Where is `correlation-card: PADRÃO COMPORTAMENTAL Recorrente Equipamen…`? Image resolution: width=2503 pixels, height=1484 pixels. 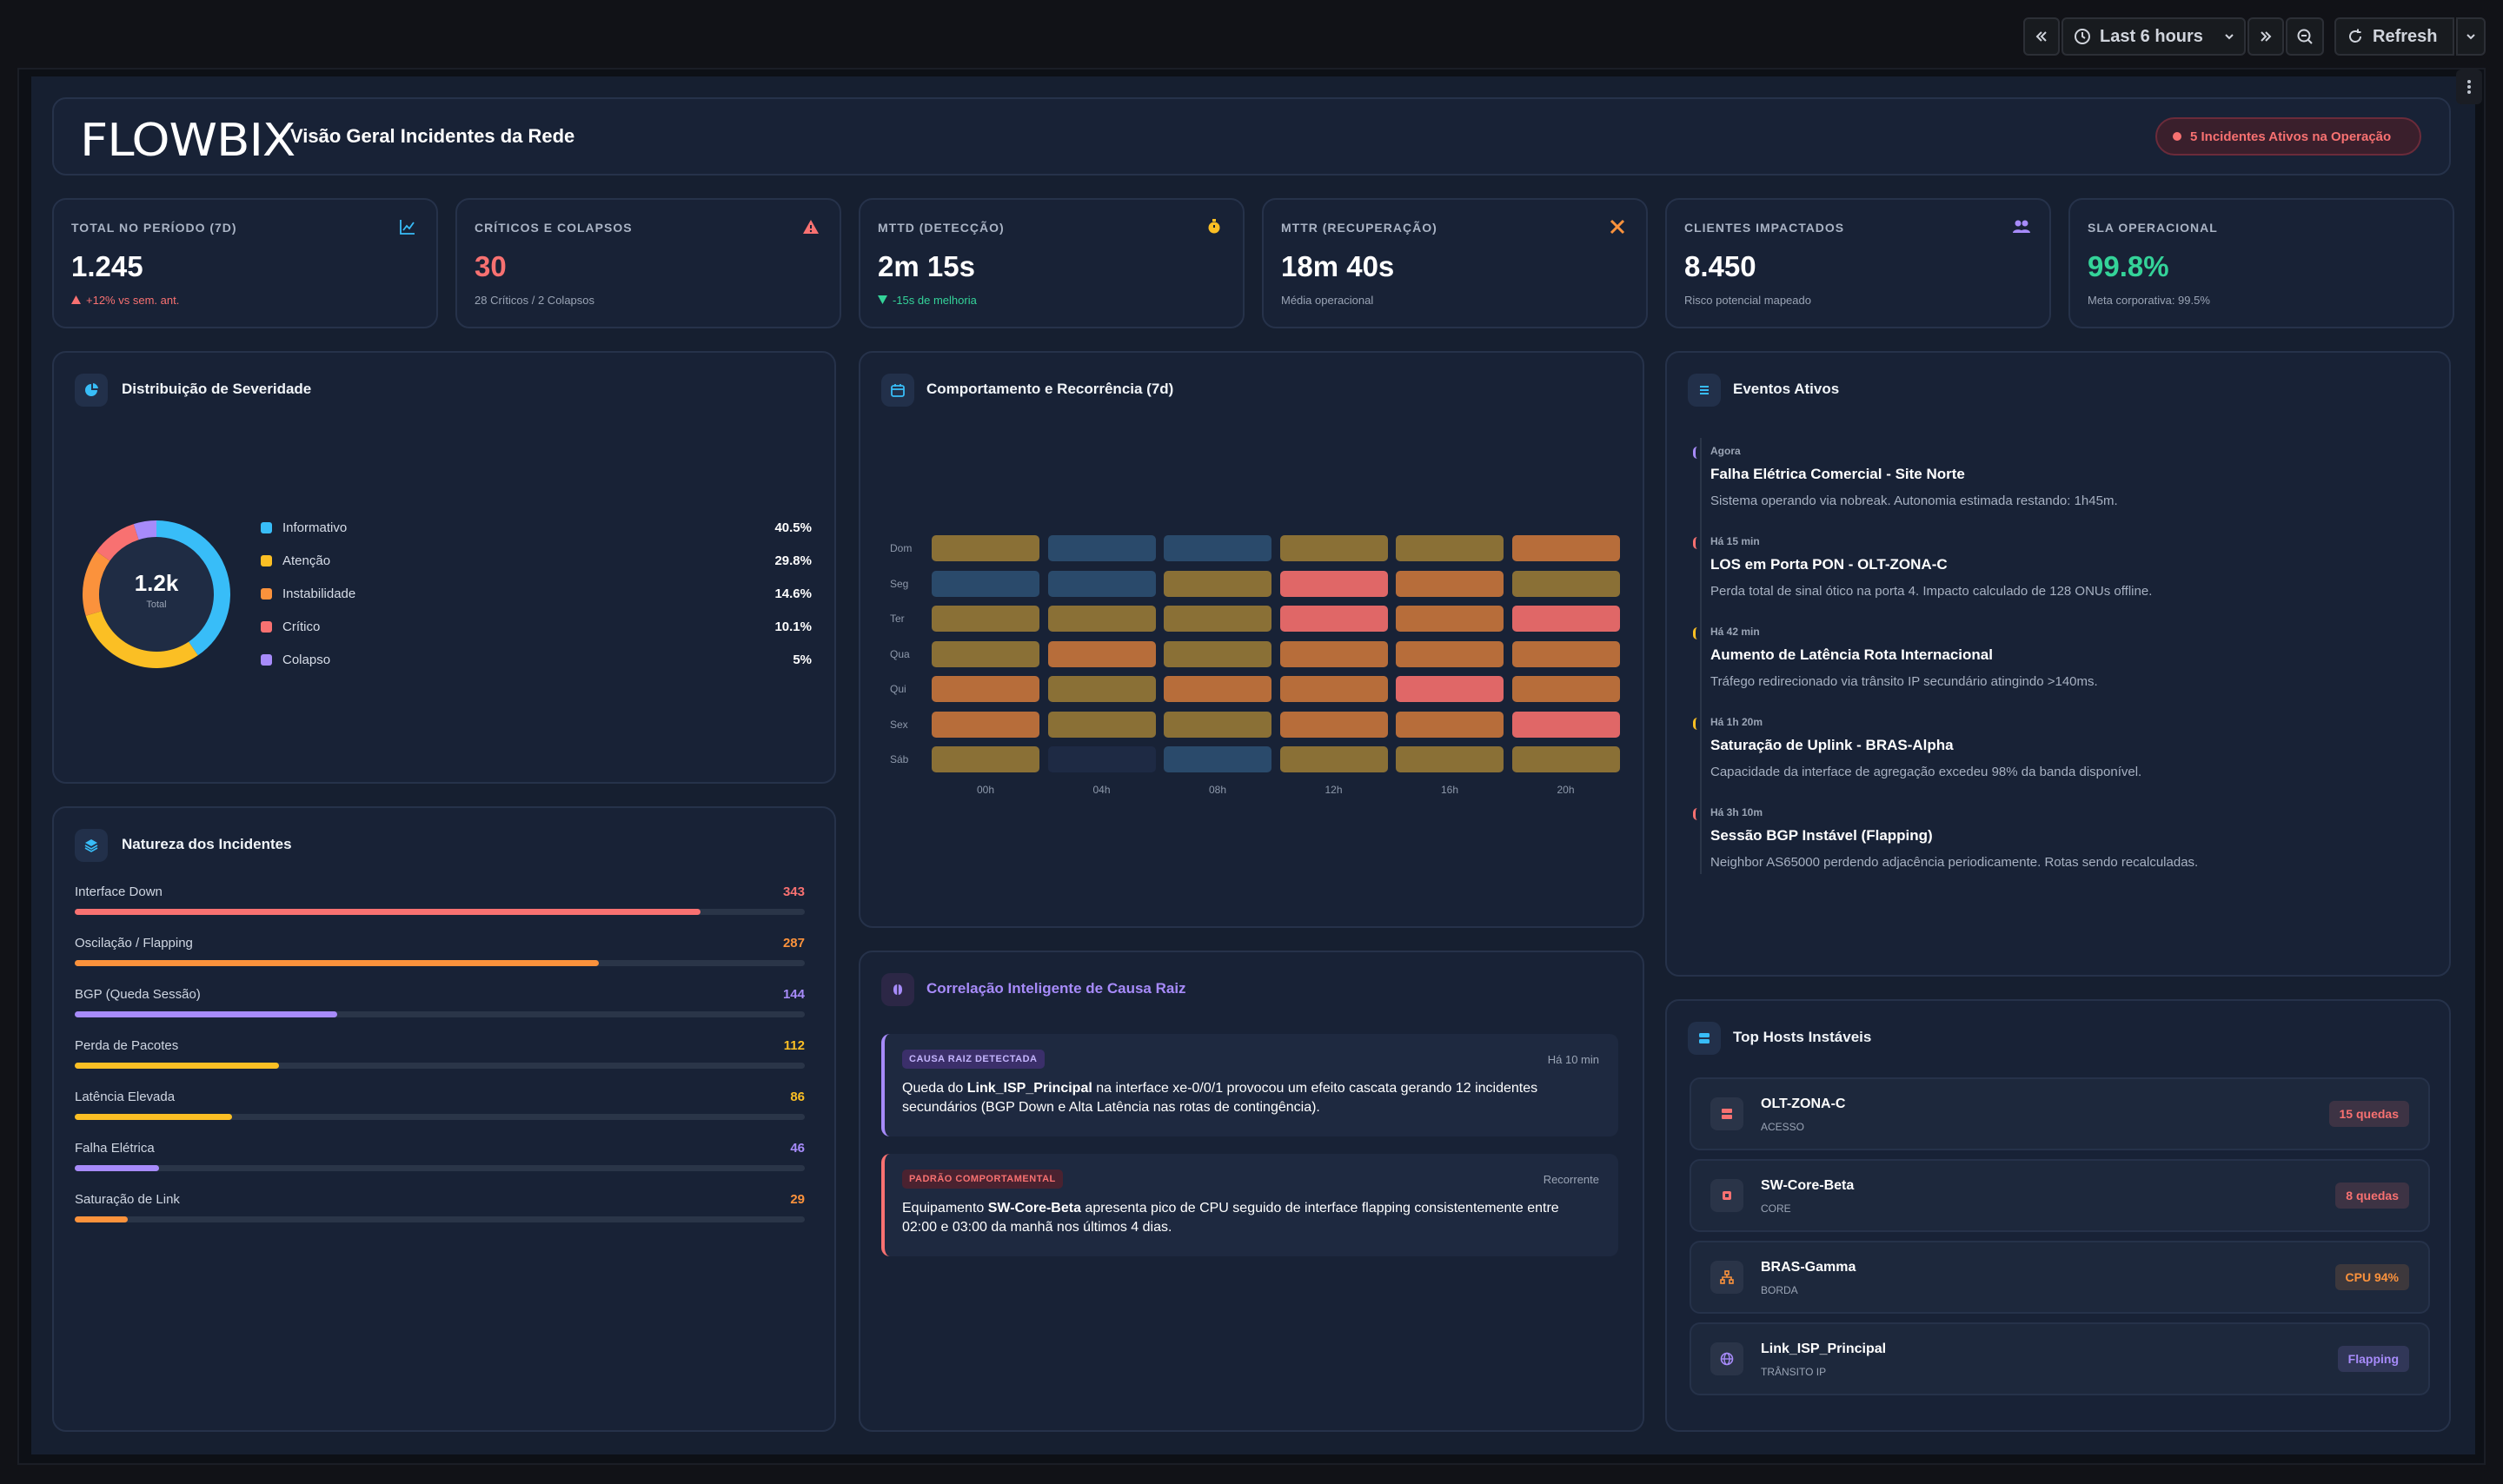 correlation-card: PADRÃO COMPORTAMENTAL Recorrente Equipamen… is located at coordinates (1249, 1205).